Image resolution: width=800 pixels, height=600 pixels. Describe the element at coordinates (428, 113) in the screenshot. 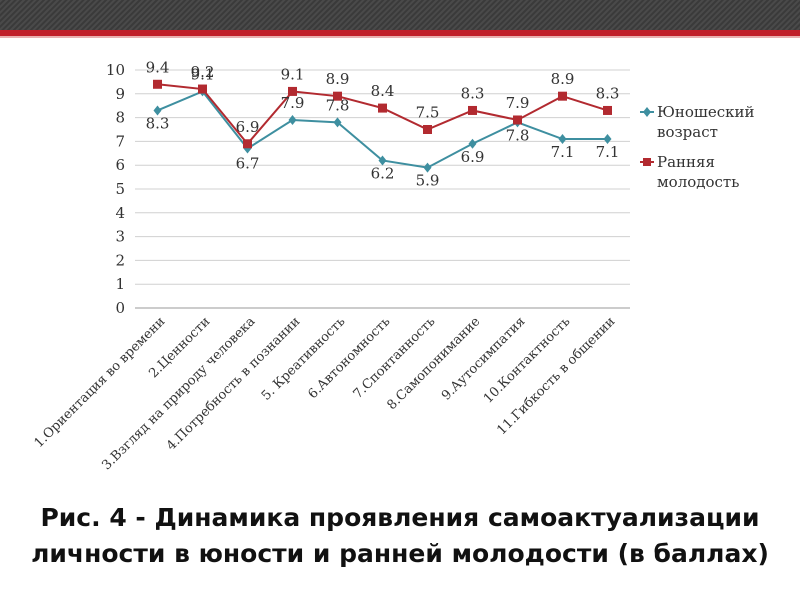

I see `data-label: 7.5` at that location.